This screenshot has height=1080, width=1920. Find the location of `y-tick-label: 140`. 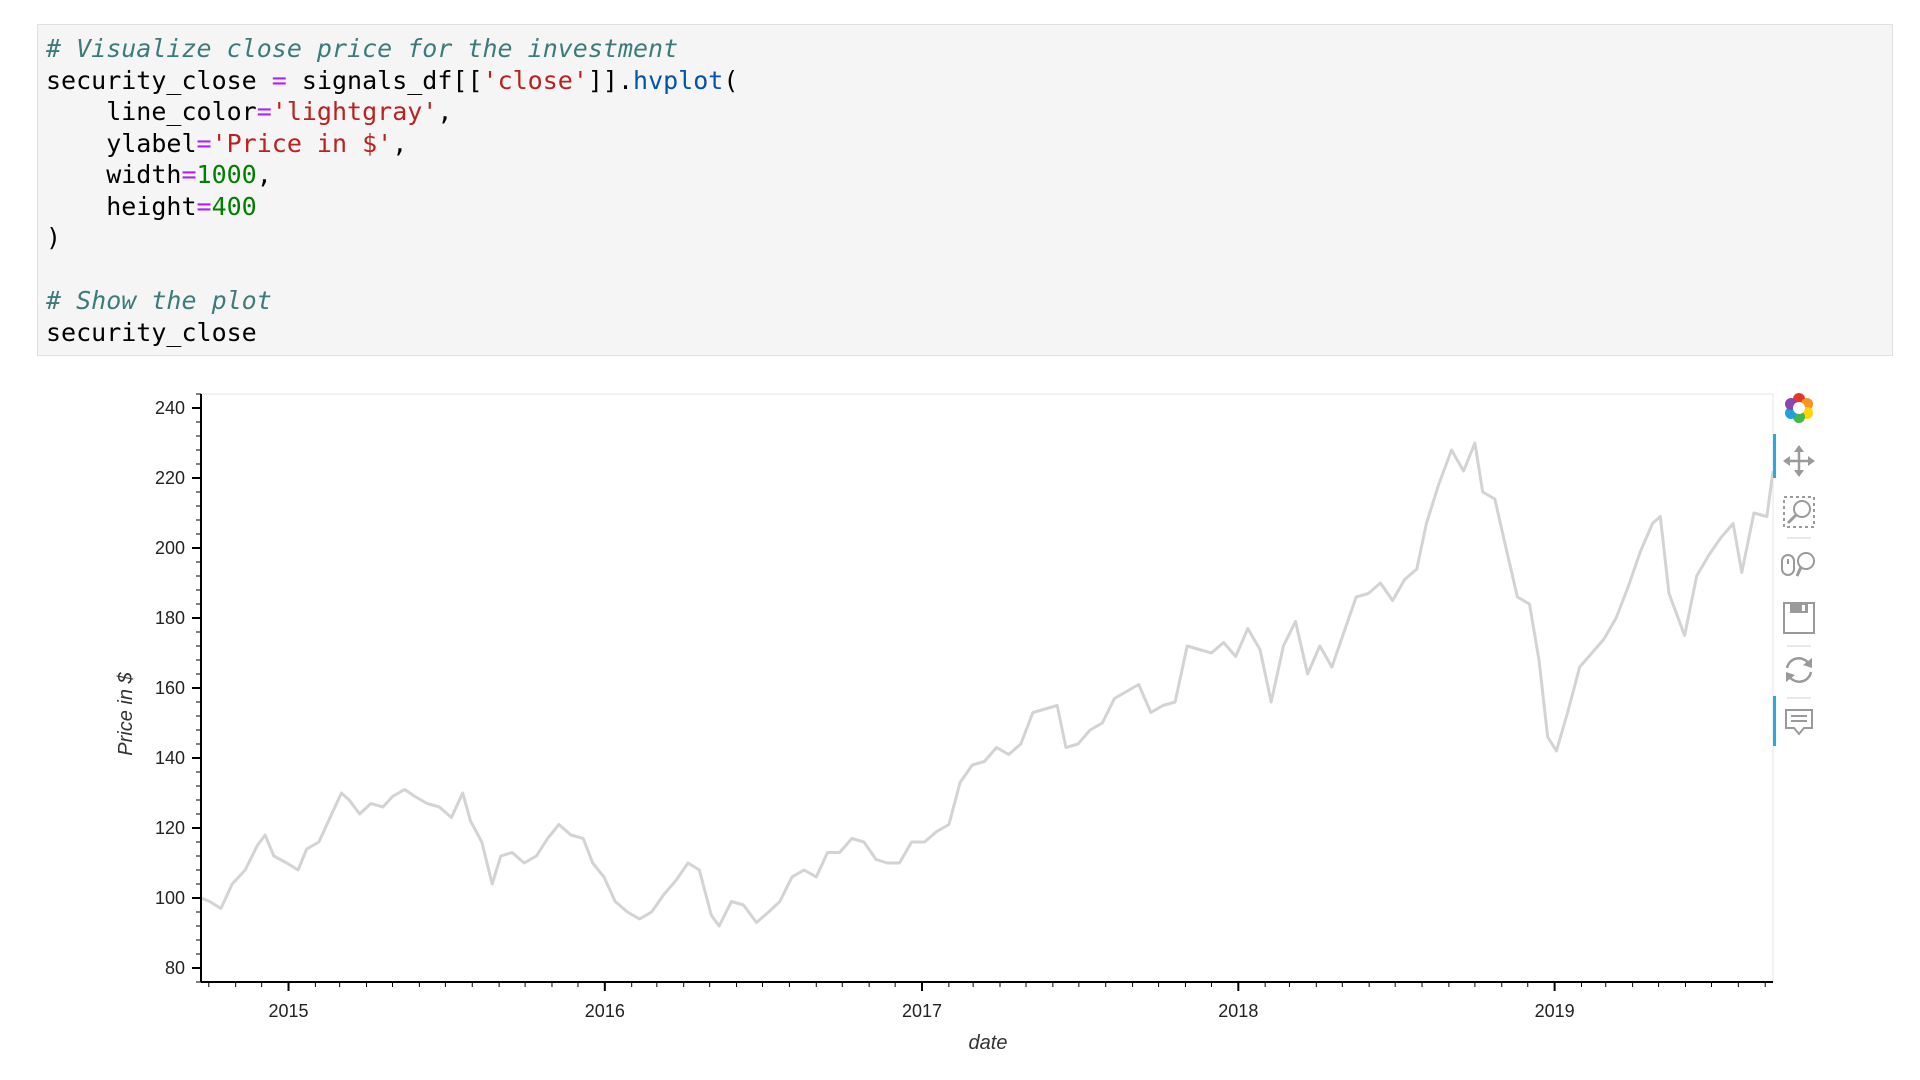

y-tick-label: 140 is located at coordinates (170, 758).